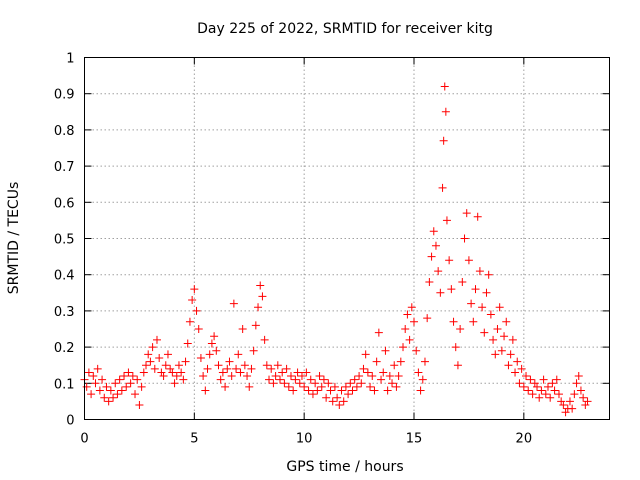 This screenshot has height=480, width=640. Describe the element at coordinates (70, 421) in the screenshot. I see `y-tick-label: 0` at that location.